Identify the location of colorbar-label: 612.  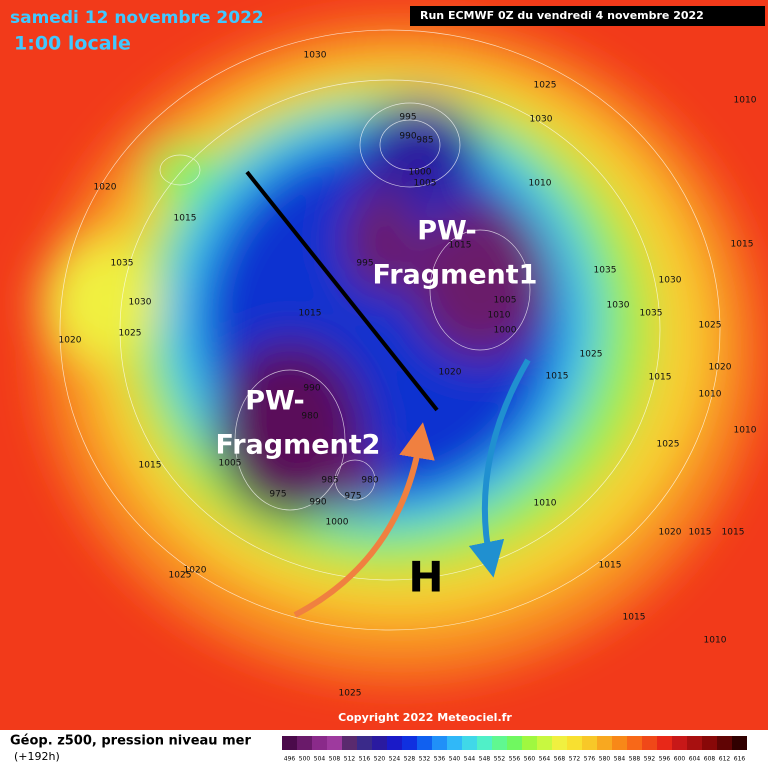
(725, 759).